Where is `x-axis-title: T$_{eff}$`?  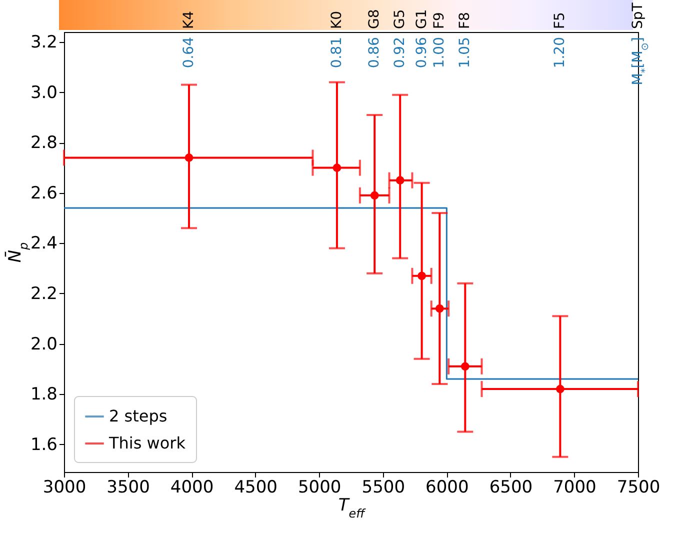
x-axis-title: T$_{eff}$ is located at coordinates (352, 508).